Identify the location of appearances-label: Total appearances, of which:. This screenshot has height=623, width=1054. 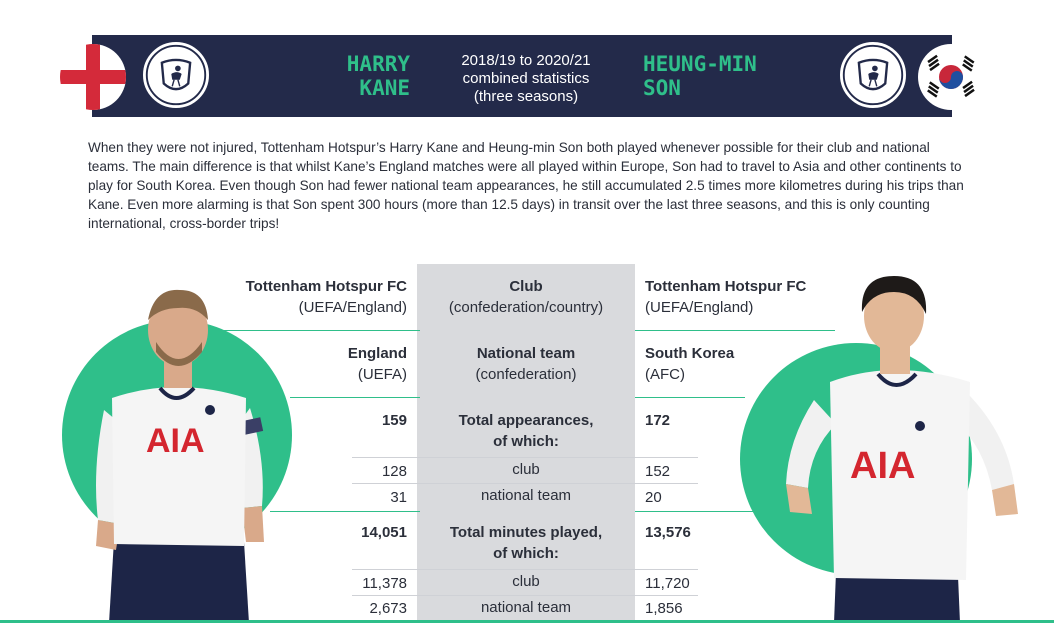
(526, 431).